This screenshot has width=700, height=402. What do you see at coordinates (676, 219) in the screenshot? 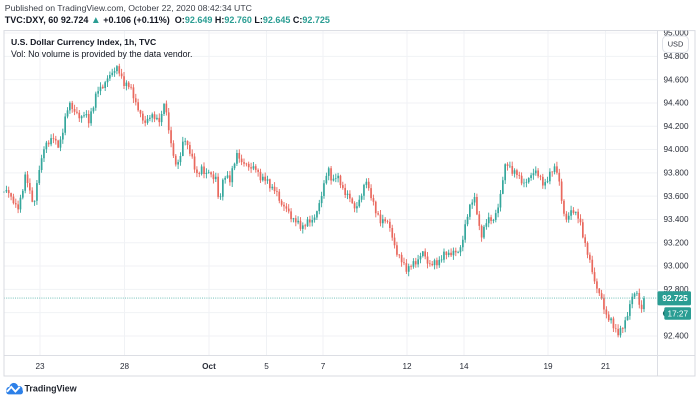
I see `svg-text: 93.400` at bounding box center [676, 219].